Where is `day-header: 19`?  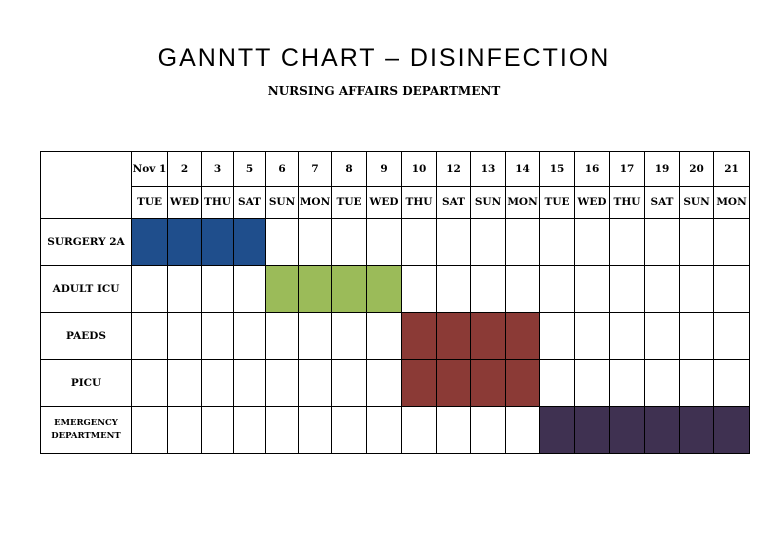 day-header: 19 is located at coordinates (662, 169).